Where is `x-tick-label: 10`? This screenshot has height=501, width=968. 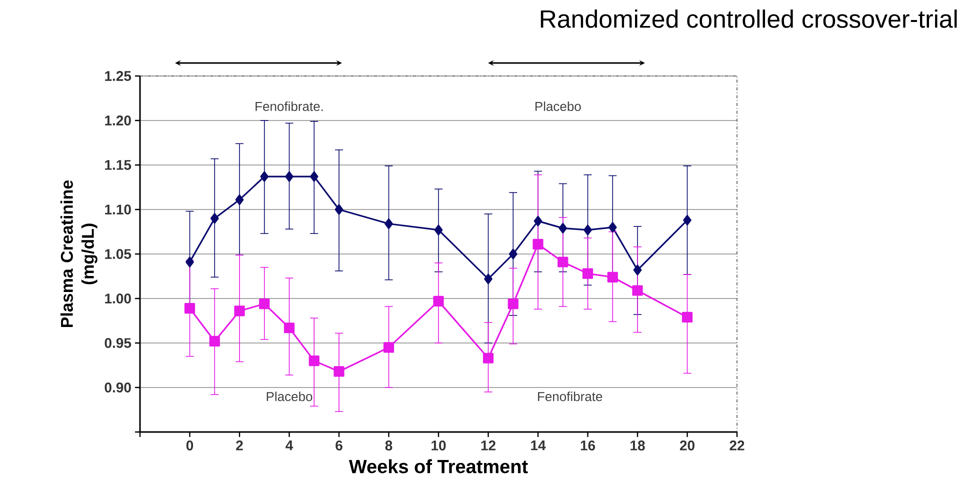
x-tick-label: 10 is located at coordinates (439, 445).